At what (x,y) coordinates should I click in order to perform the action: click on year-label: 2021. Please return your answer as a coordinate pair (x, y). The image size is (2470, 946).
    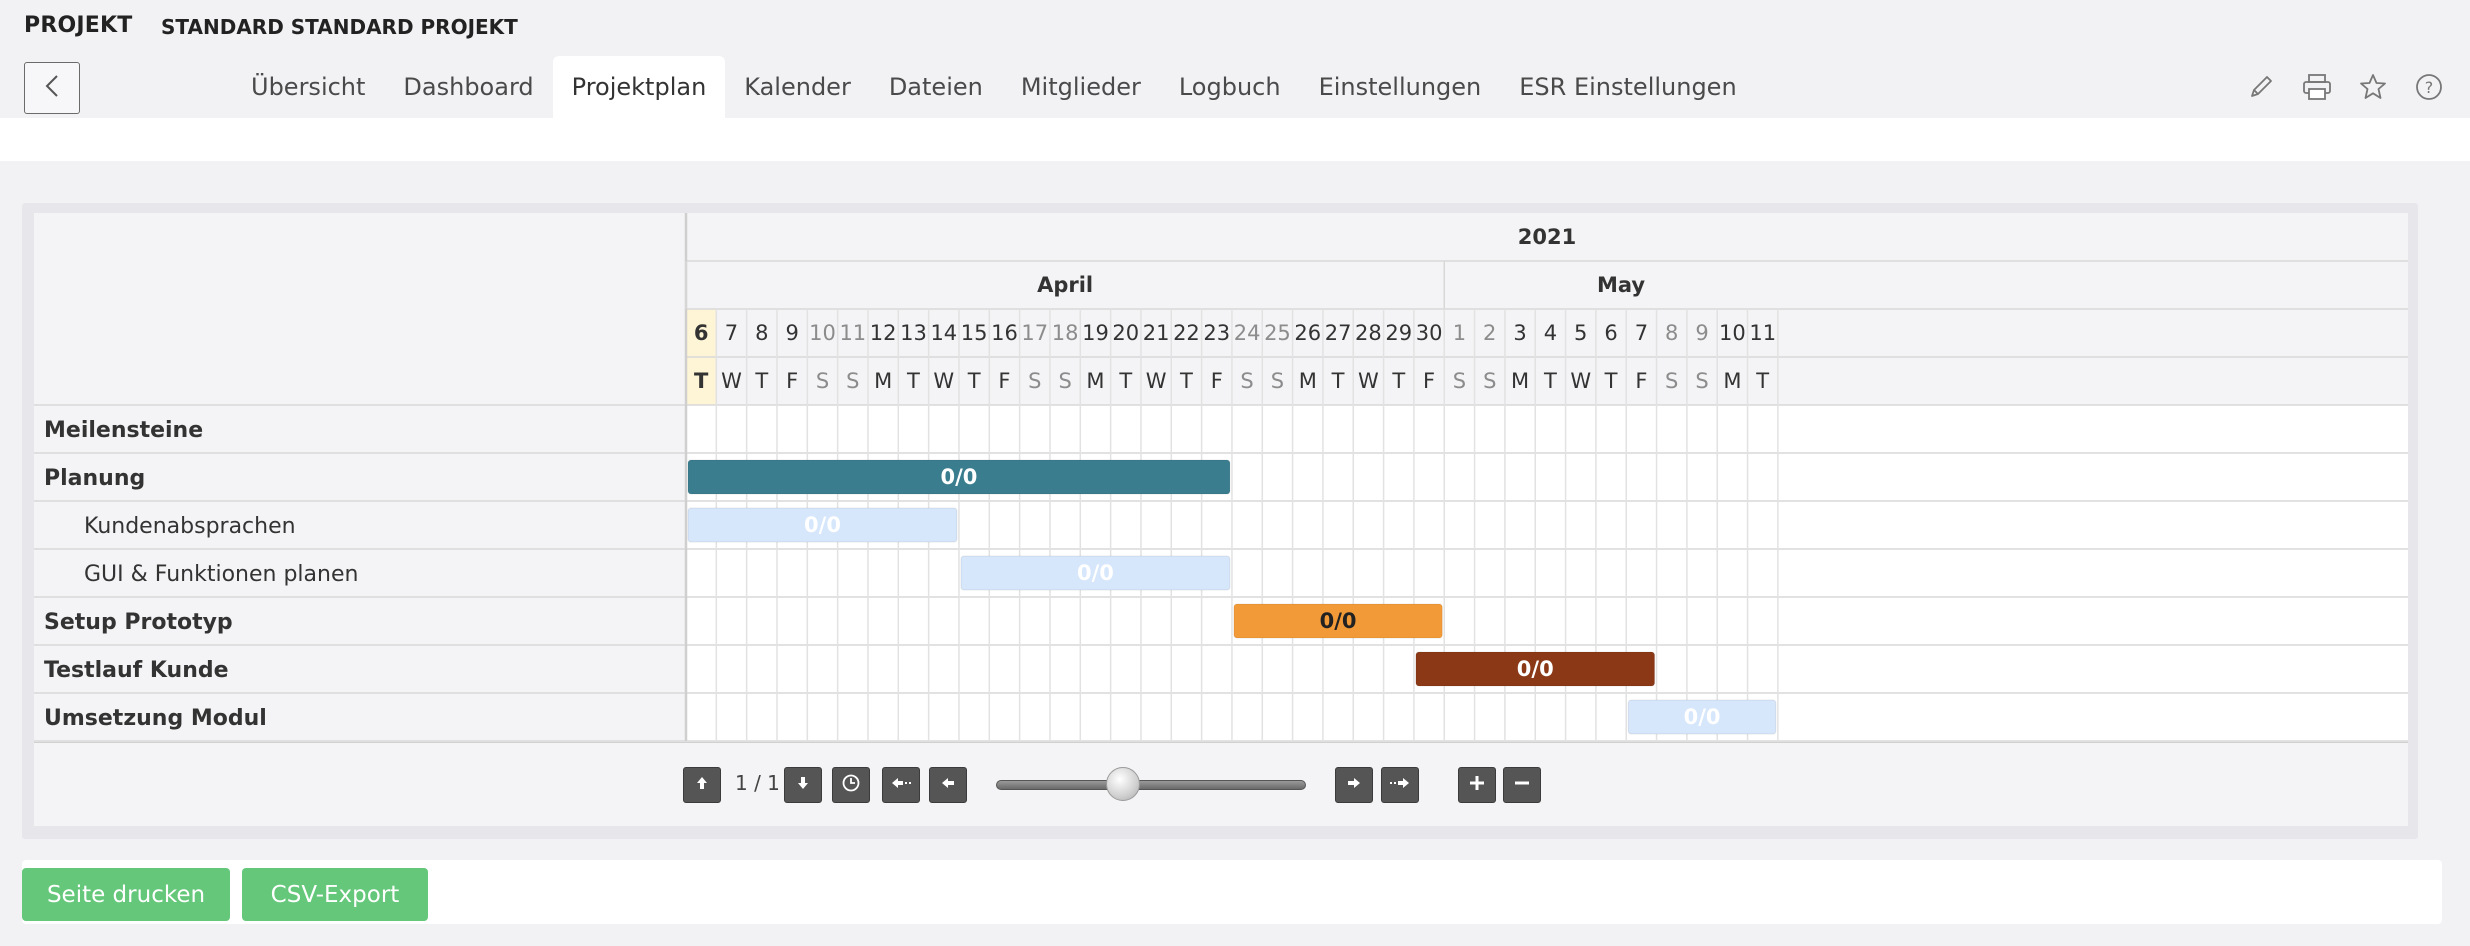
    Looking at the image, I should click on (1547, 237).